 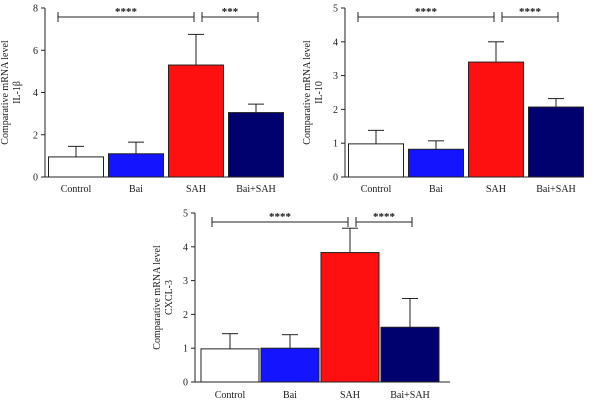 I want to click on significance-label: ***, so click(x=230, y=12).